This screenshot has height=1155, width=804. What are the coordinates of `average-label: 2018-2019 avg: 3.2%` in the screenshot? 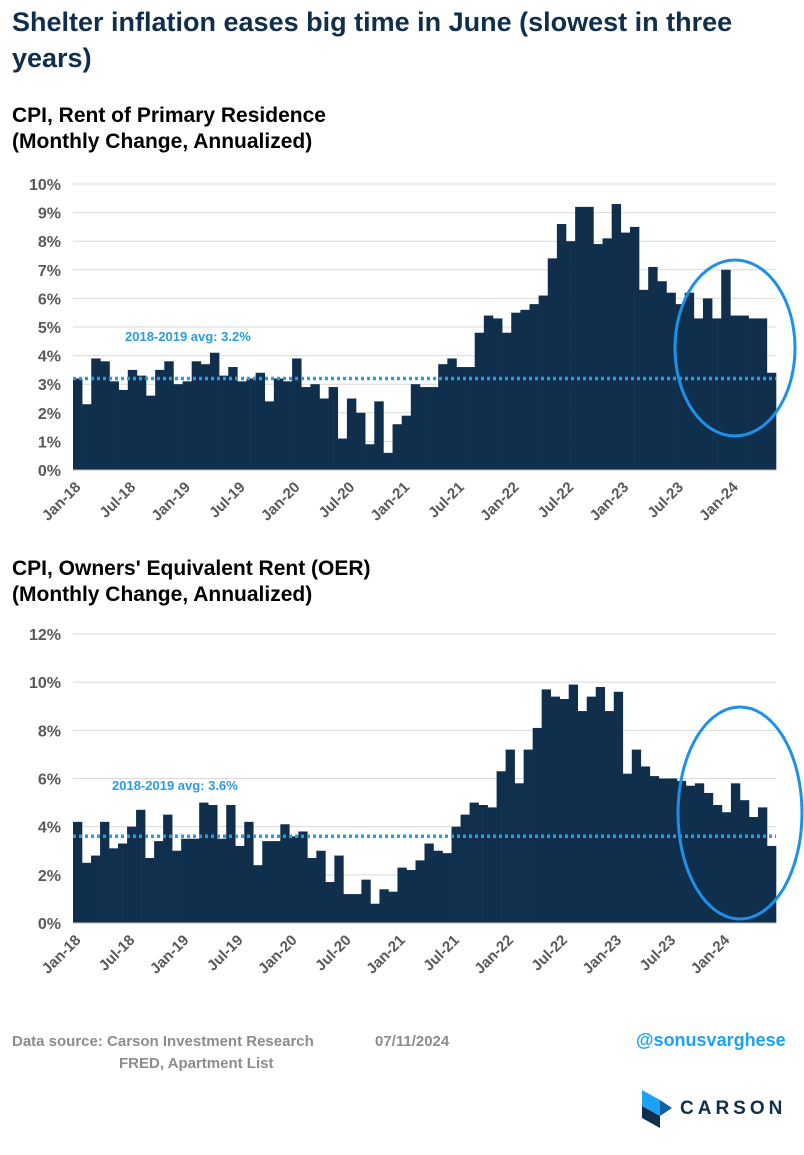 It's located at (188, 336).